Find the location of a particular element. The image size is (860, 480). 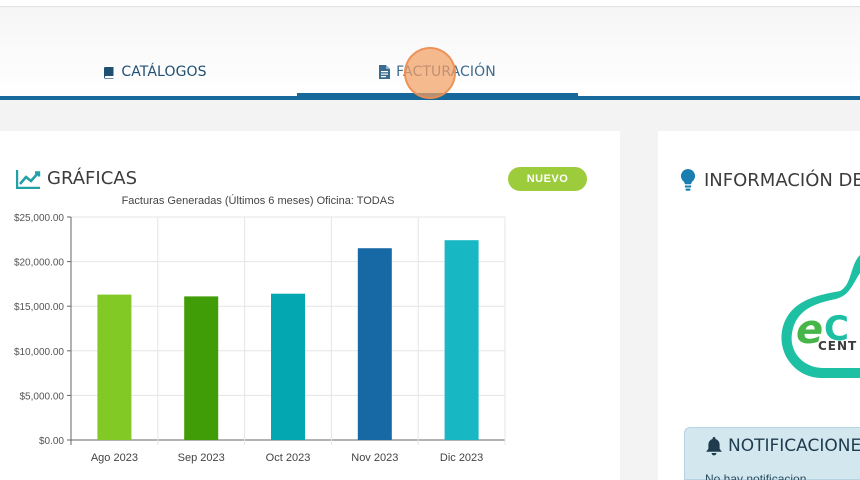

notificaciones-panel: NOTIFICACIONES No hay notificacion is located at coordinates (772, 453).